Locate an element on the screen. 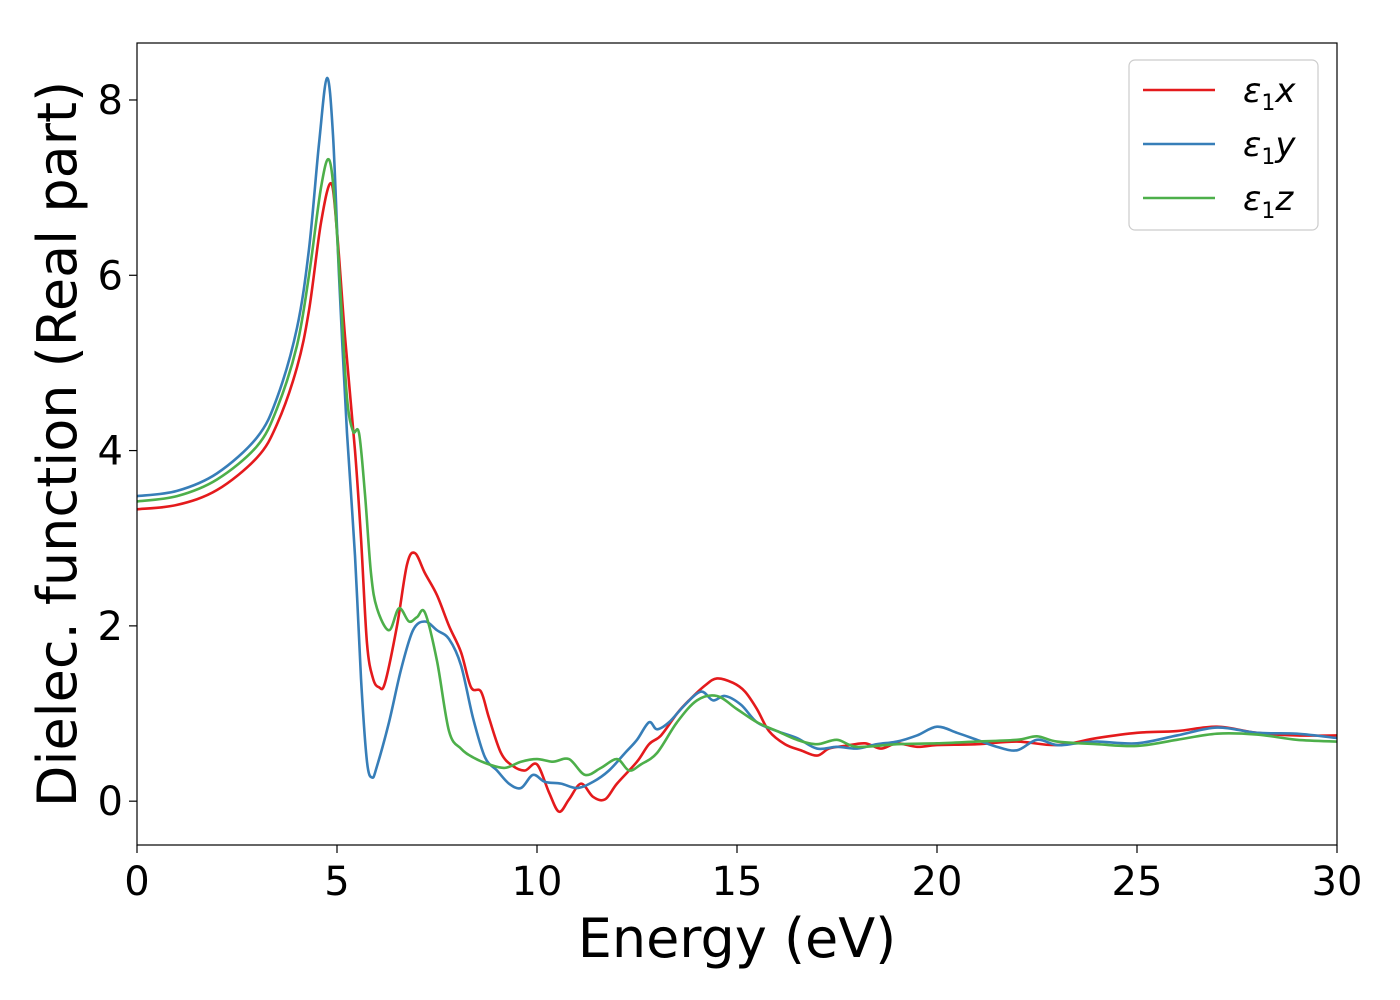 The width and height of the screenshot is (1400, 1000). legend-label-x: ε1x is located at coordinates (1269, 93).